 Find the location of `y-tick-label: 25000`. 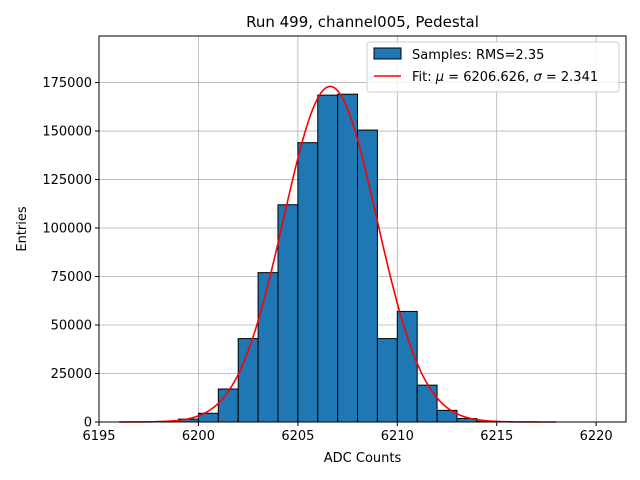

y-tick-label: 25000 is located at coordinates (71, 374).